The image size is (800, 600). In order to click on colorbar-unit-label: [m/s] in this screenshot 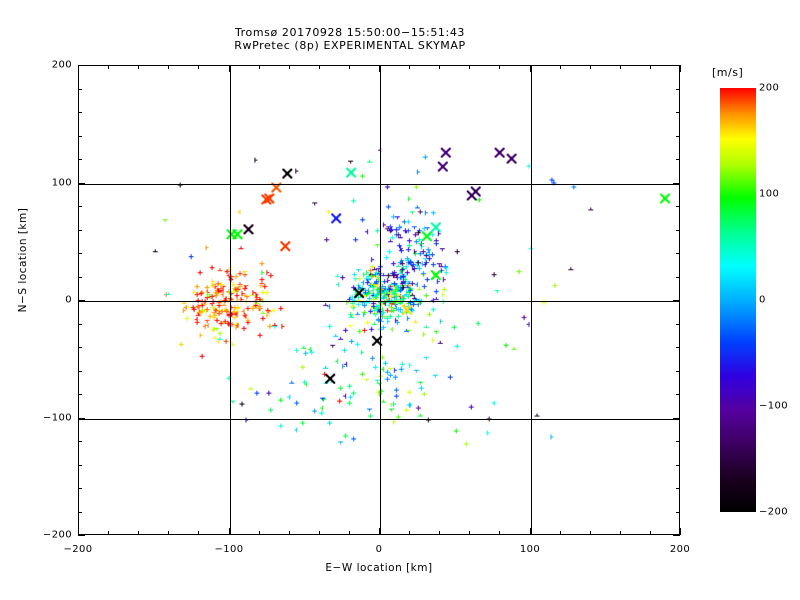, I will do `click(728, 72)`.